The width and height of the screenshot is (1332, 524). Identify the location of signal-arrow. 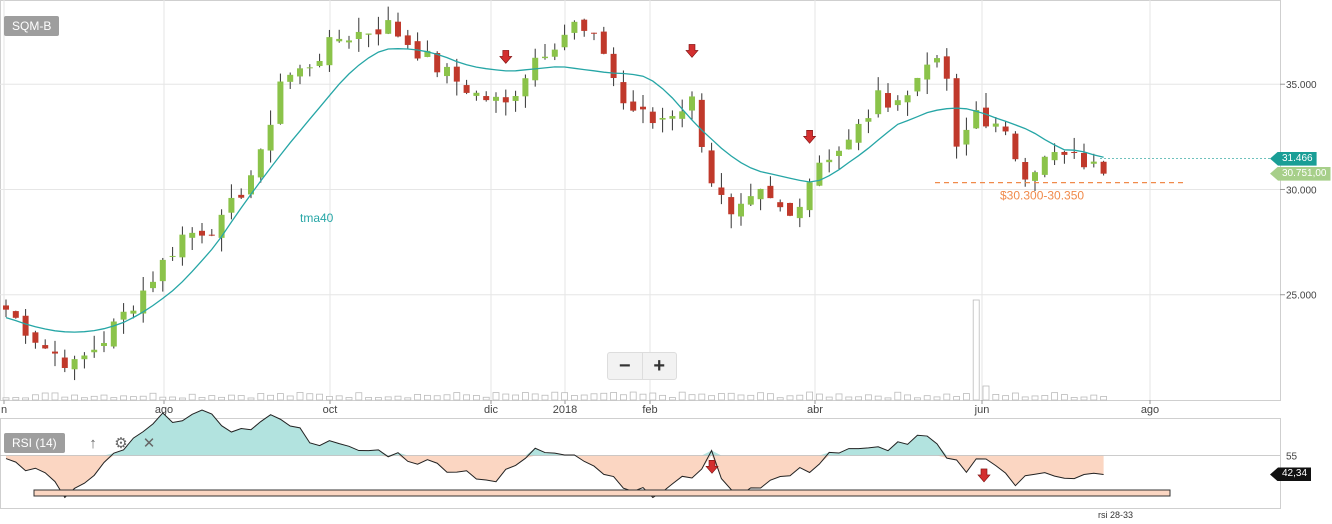
(809, 136).